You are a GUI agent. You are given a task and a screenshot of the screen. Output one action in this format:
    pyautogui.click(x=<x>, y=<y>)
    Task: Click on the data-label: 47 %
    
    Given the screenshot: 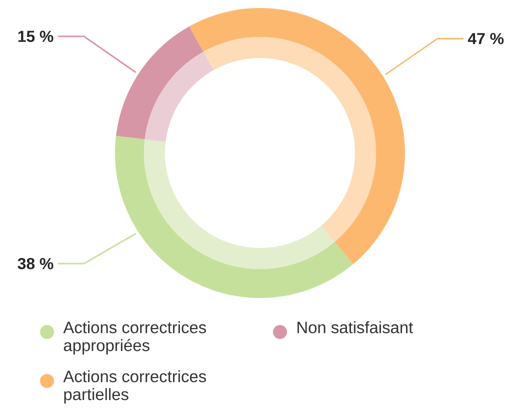 What is the action you would take?
    pyautogui.click(x=486, y=38)
    